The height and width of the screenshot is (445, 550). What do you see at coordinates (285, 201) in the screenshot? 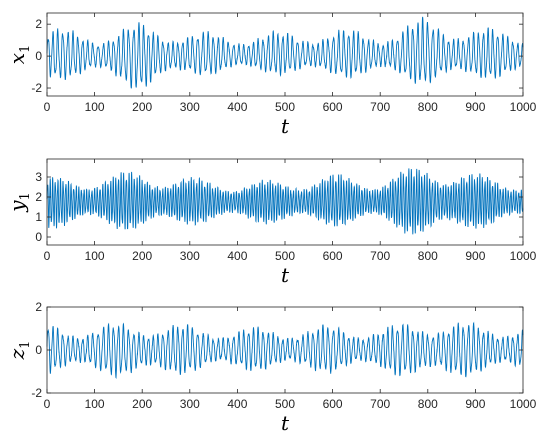
I see `series-line-y1` at bounding box center [285, 201].